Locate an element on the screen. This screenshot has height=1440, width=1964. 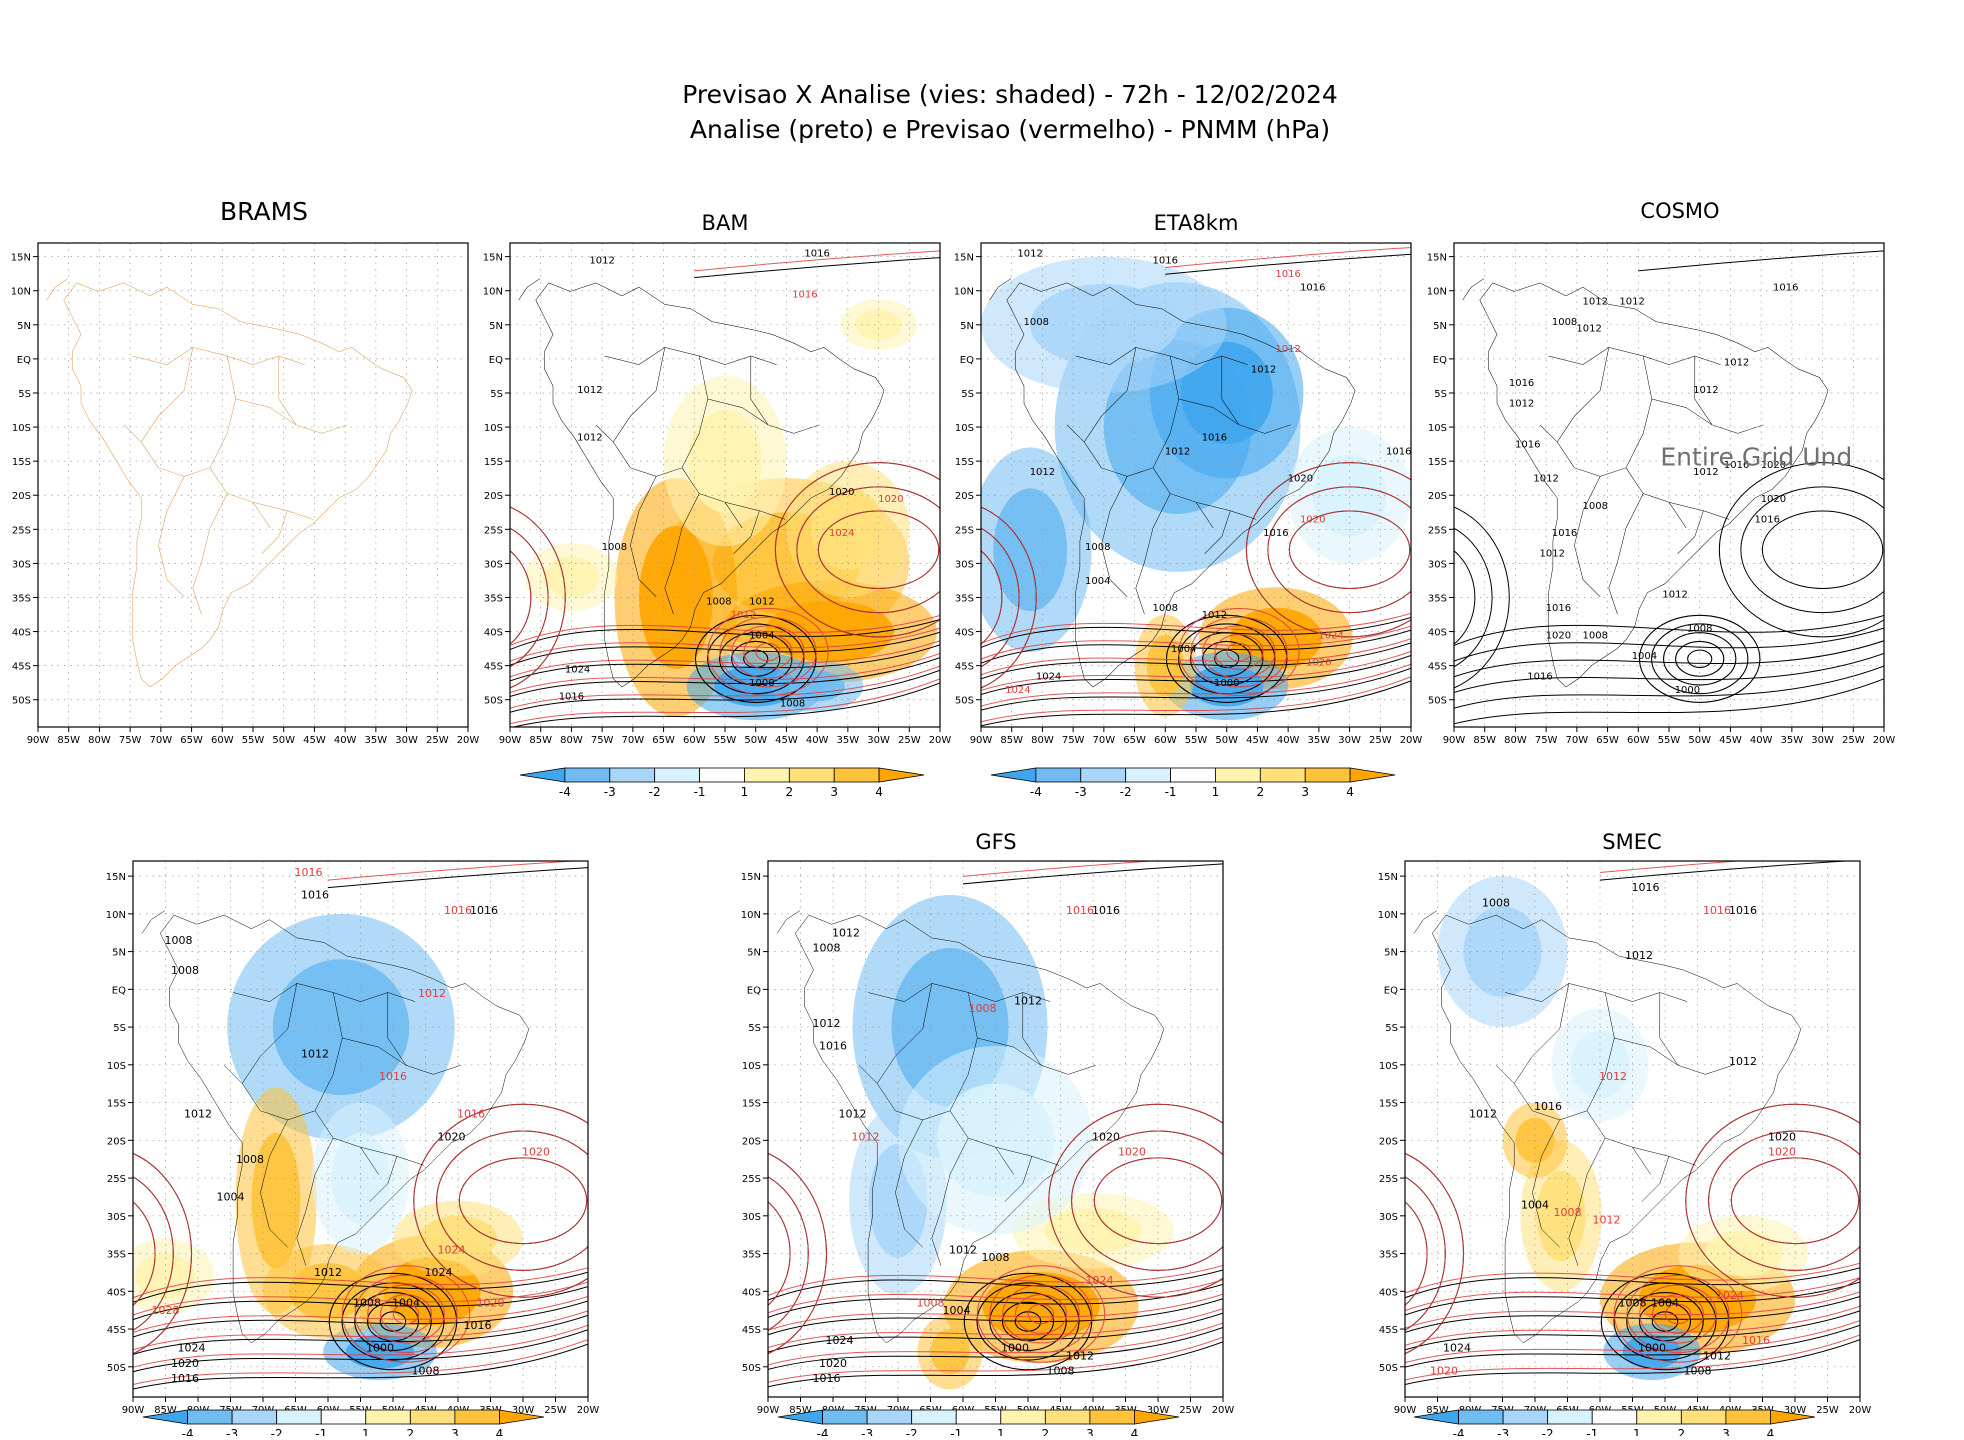
longitude-tick-label: 75W is located at coordinates (1546, 740).